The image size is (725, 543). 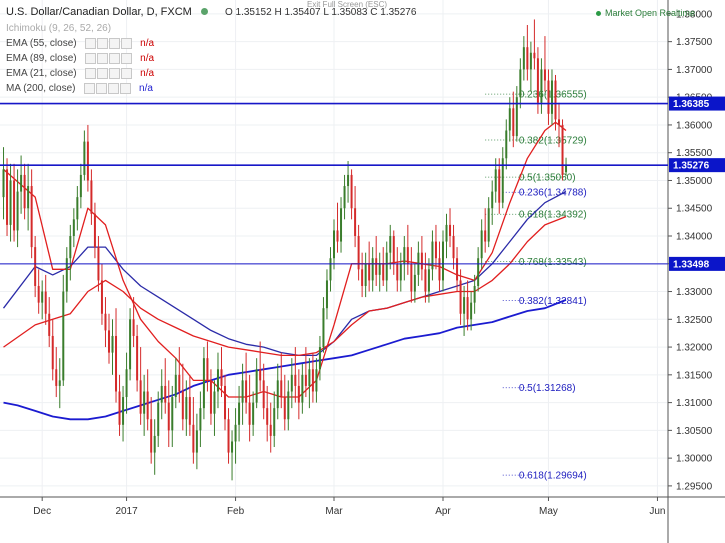 What do you see at coordinates (691, 104) in the screenshot?
I see `price-label-text: 1.36385` at bounding box center [691, 104].